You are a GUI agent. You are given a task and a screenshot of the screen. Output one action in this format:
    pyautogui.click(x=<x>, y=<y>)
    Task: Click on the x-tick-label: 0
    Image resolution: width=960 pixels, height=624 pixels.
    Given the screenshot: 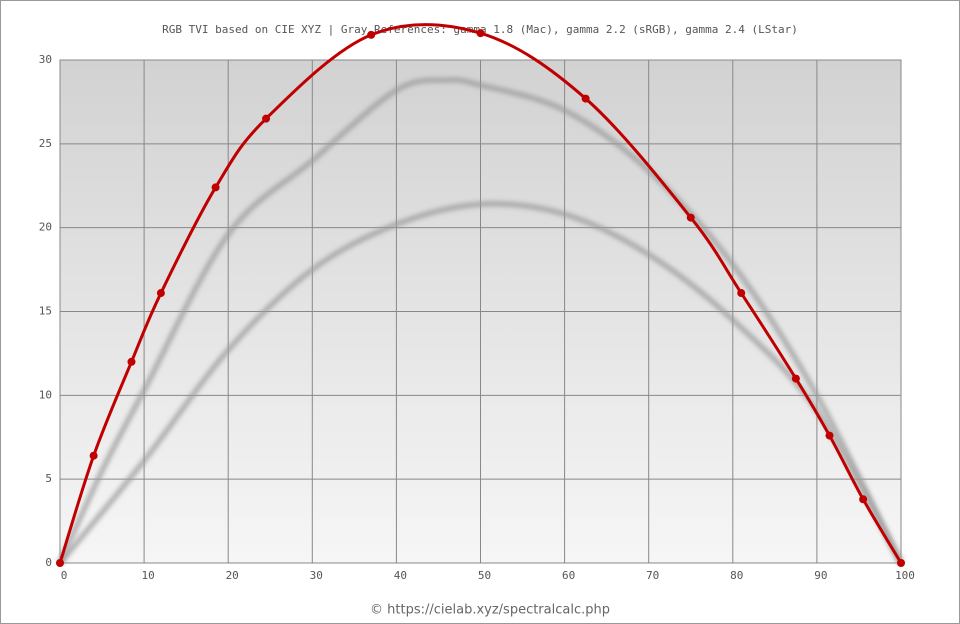 What is the action you would take?
    pyautogui.click(x=64, y=575)
    